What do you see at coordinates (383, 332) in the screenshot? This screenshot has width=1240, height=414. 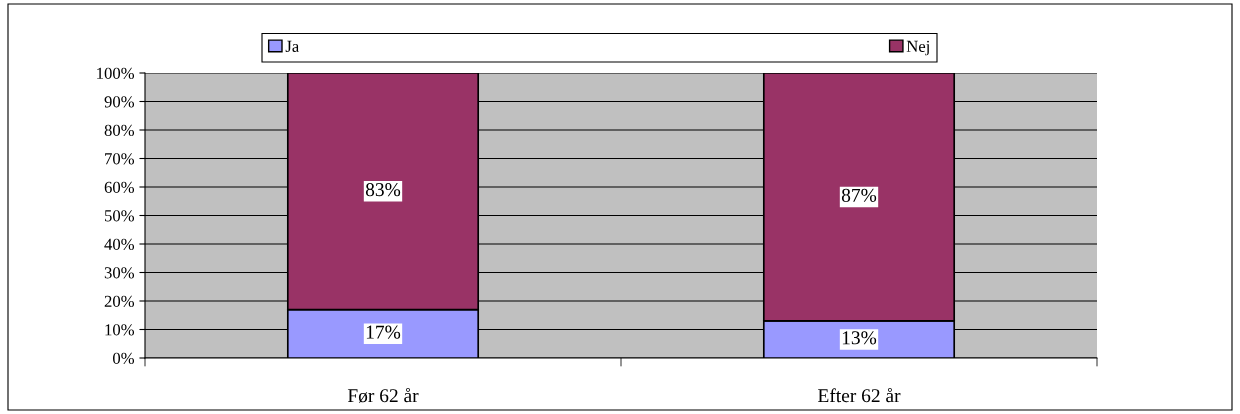 I see `text: 17%` at bounding box center [383, 332].